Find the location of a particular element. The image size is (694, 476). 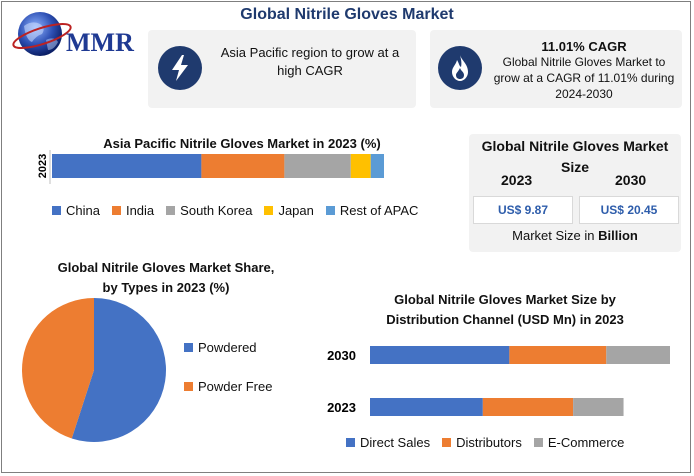

apac-legend-item-south-korea: South Korea is located at coordinates (209, 210).